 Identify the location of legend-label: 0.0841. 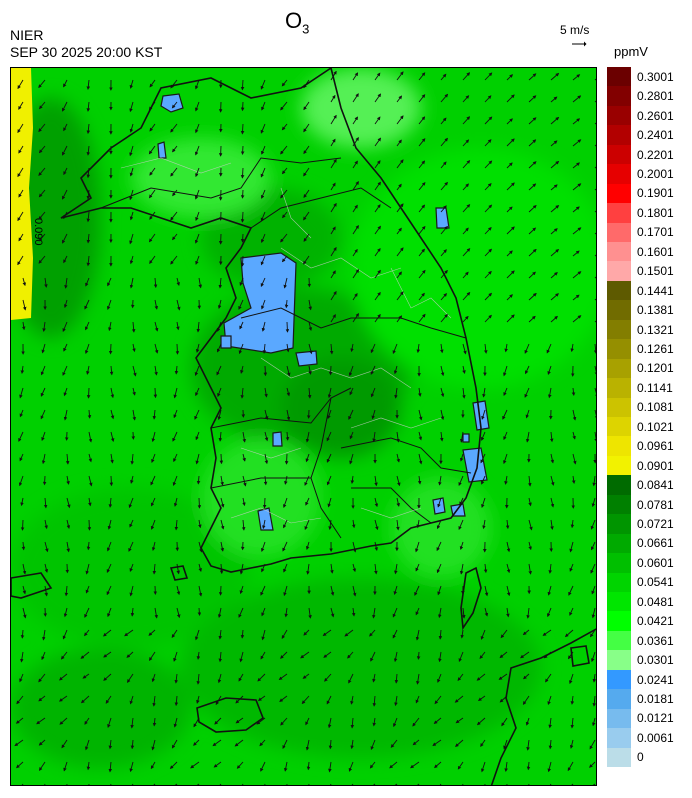
(655, 485).